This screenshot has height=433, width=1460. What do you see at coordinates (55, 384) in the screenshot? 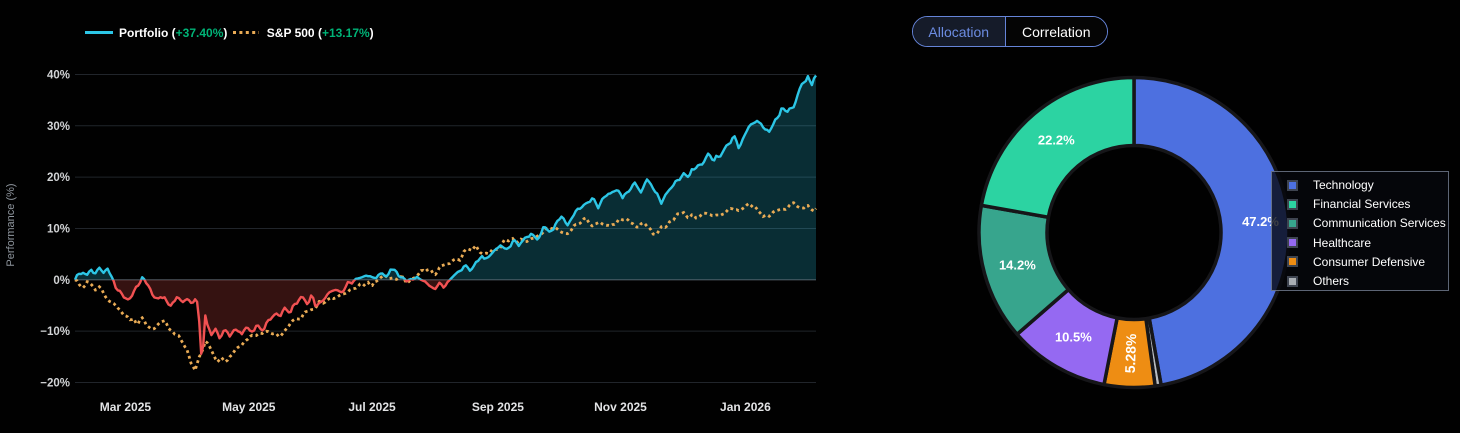
I see `svg-text: −20%` at bounding box center [55, 384].